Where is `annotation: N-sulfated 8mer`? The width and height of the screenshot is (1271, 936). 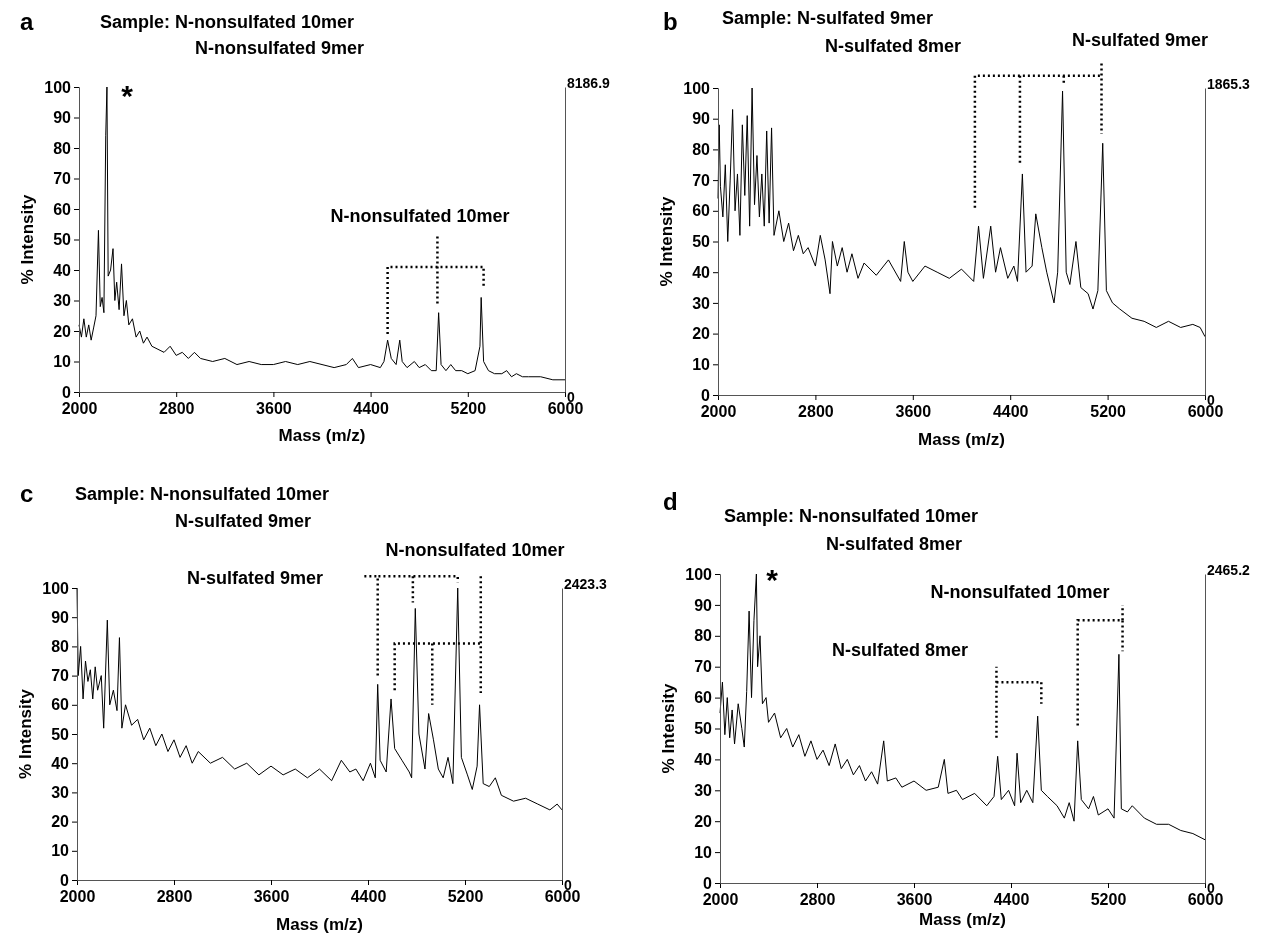 annotation: N-sulfated 8mer is located at coordinates (900, 650).